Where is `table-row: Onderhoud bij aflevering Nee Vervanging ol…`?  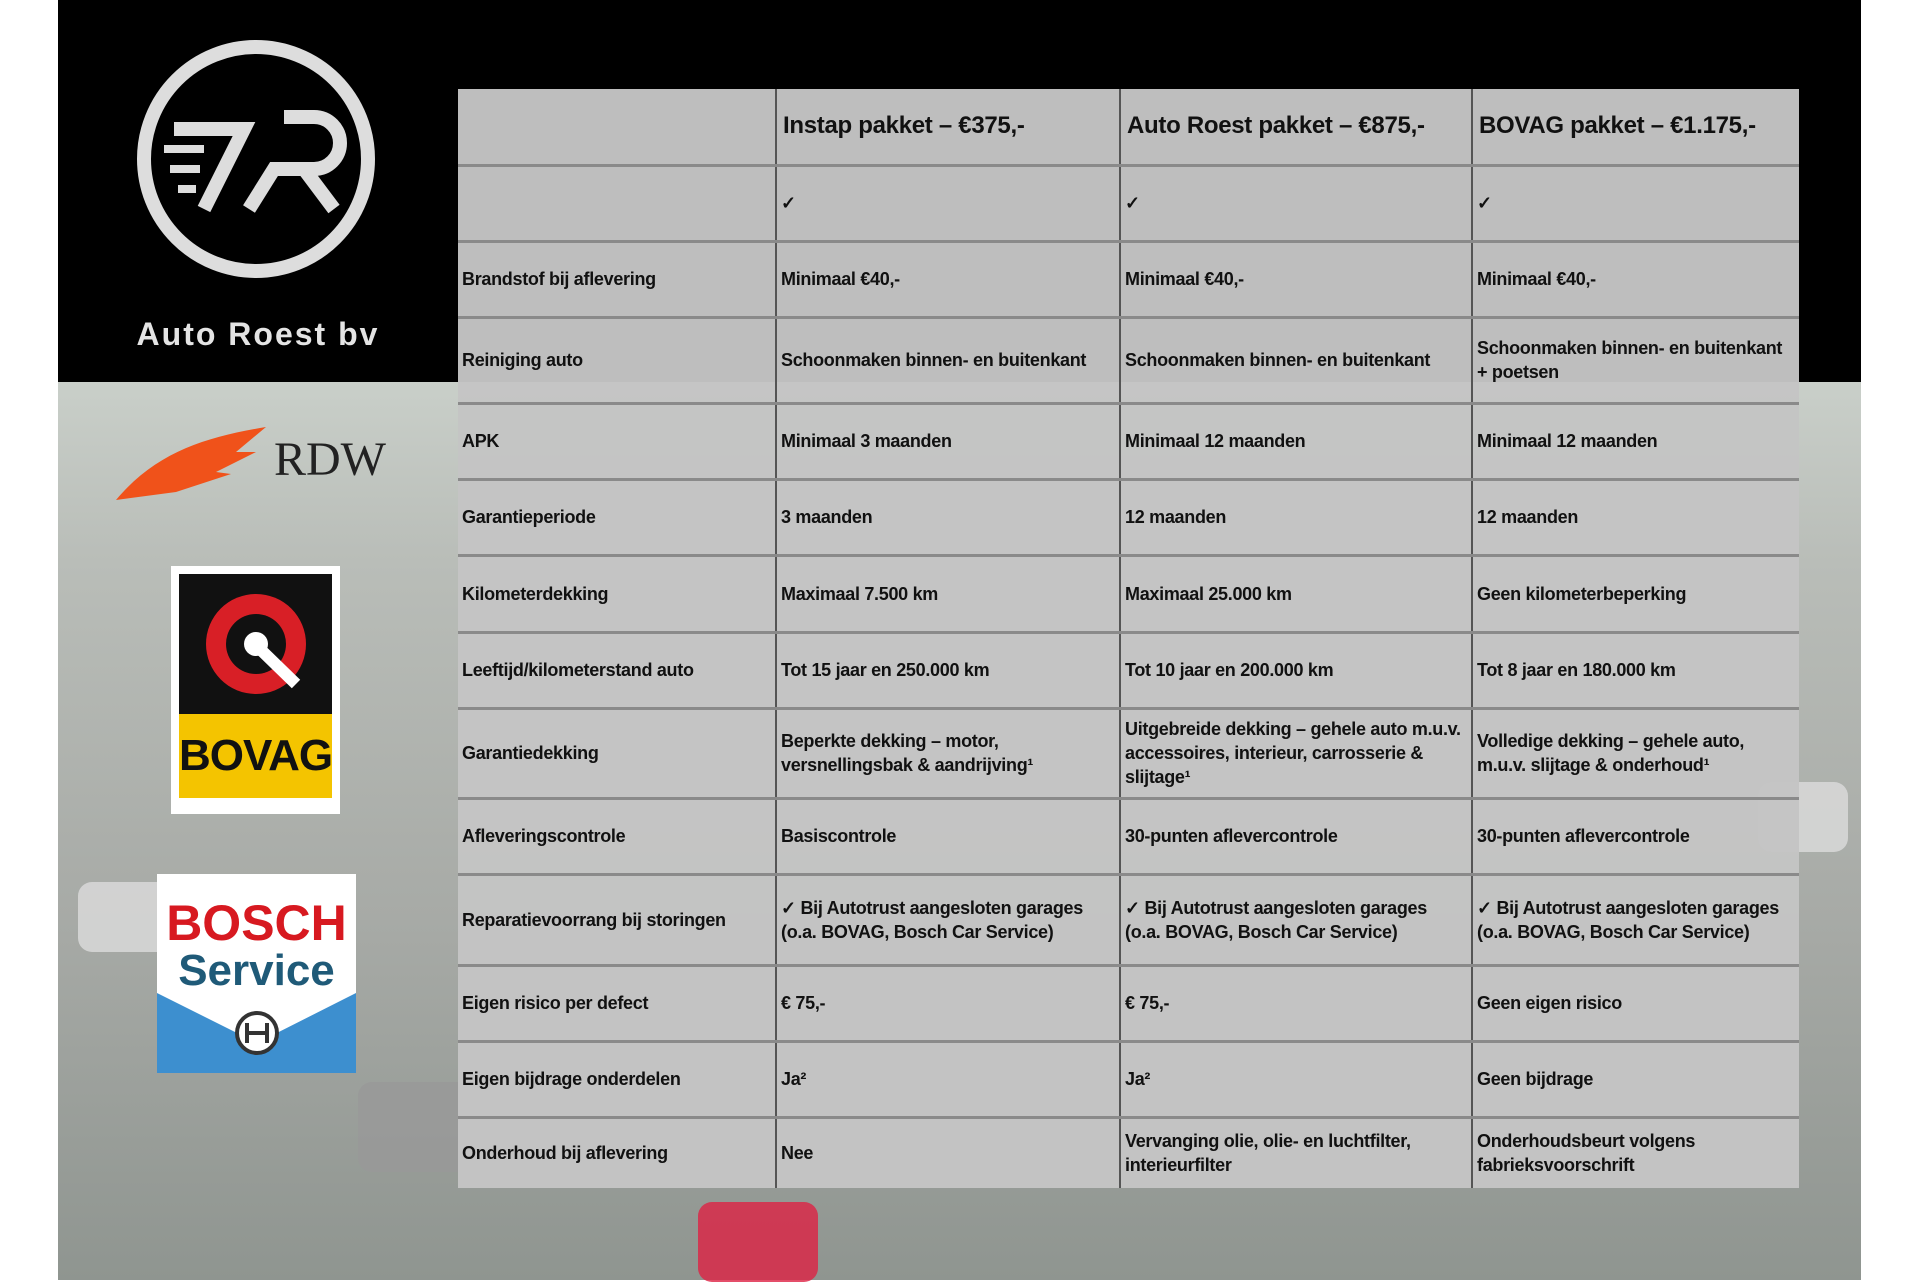 table-row: Onderhoud bij aflevering Nee Vervanging ol… is located at coordinates (1128, 1152).